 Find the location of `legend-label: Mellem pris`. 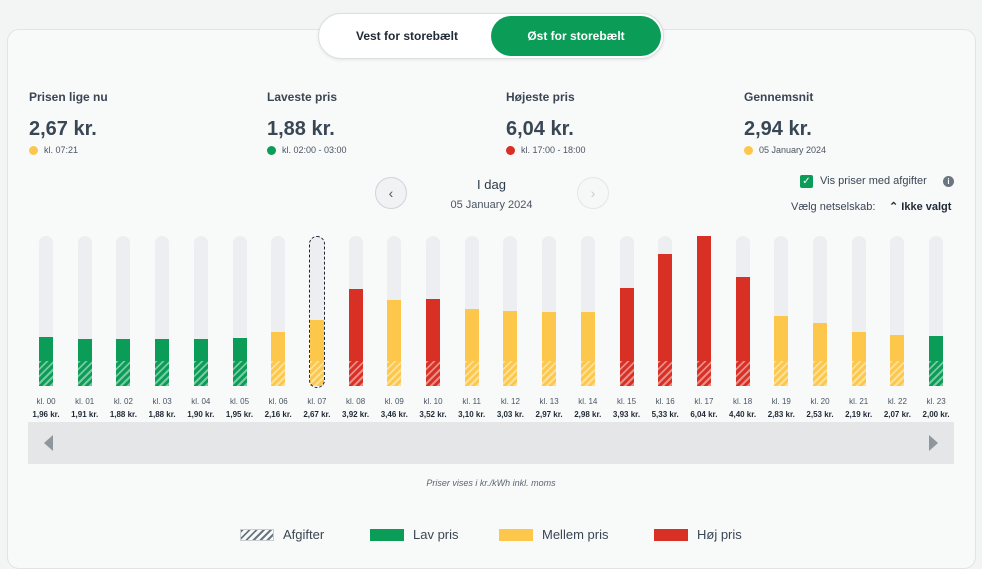

legend-label: Mellem pris is located at coordinates (575, 534).